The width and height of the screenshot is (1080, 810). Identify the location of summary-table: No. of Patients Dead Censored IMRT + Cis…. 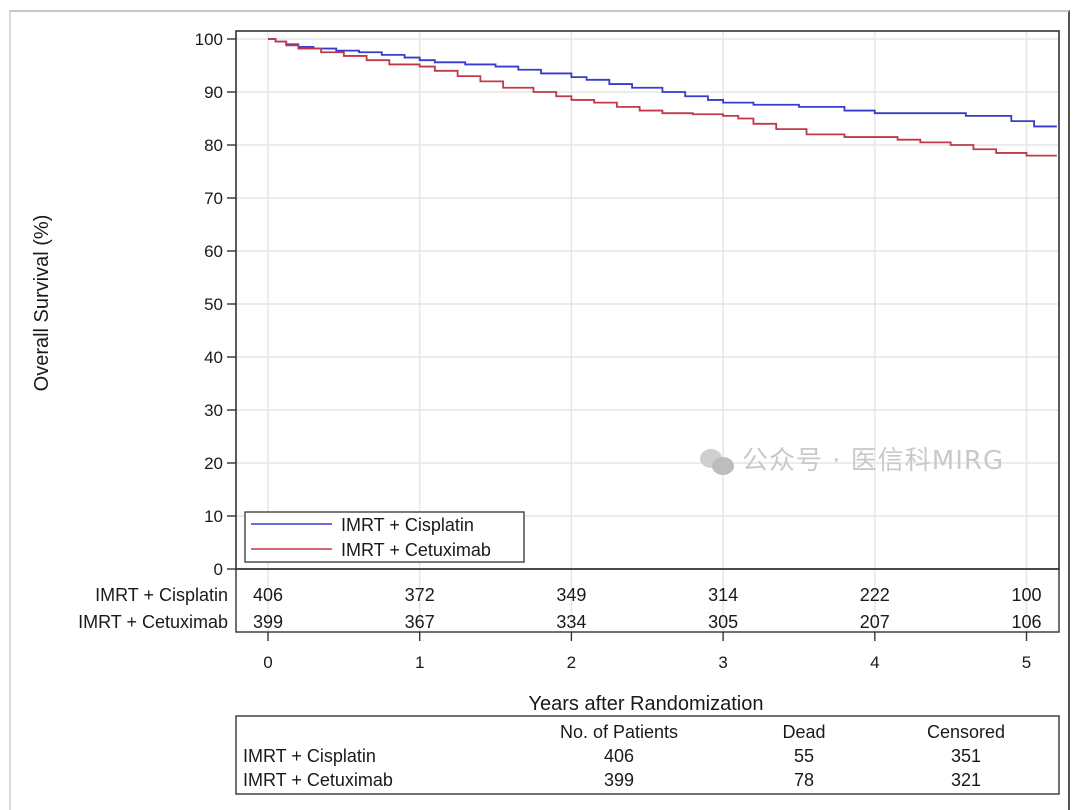
(647, 755).